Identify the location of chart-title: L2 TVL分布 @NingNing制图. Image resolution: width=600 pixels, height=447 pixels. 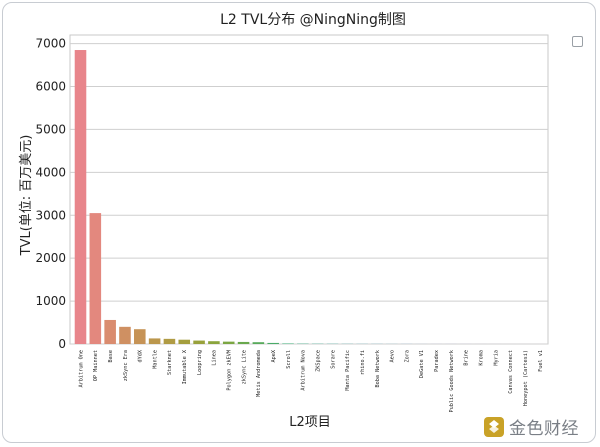
(313, 20).